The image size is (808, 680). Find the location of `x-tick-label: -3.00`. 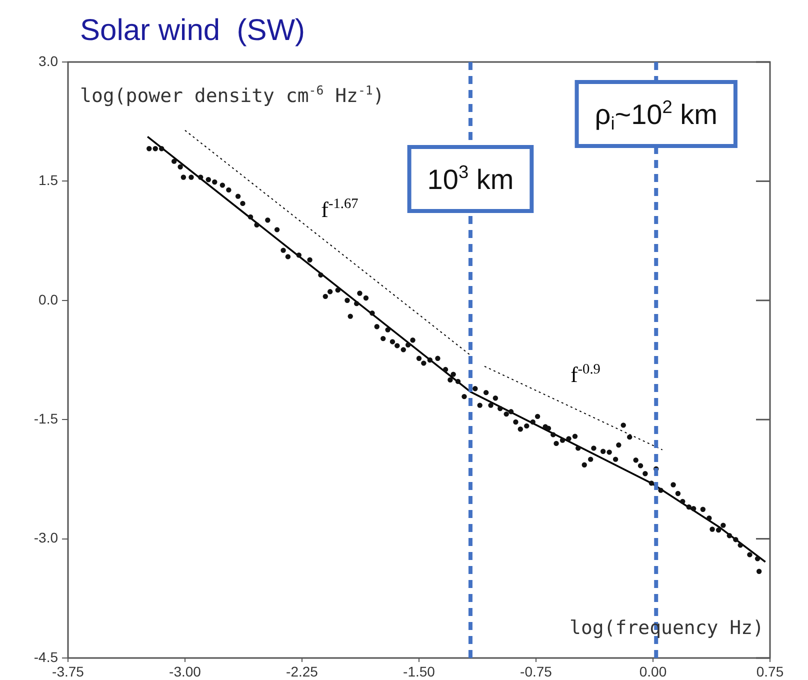

x-tick-label: -3.00 is located at coordinates (185, 671).